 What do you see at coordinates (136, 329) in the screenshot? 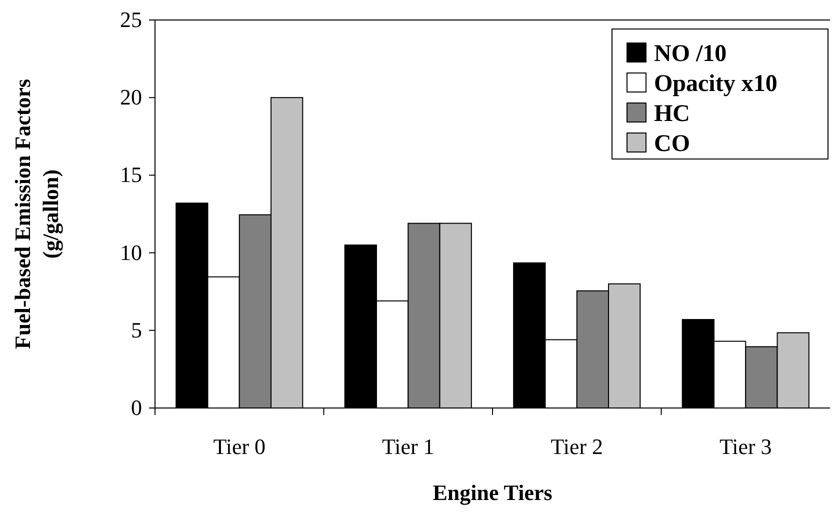
I see `y-tick-label: 5` at bounding box center [136, 329].